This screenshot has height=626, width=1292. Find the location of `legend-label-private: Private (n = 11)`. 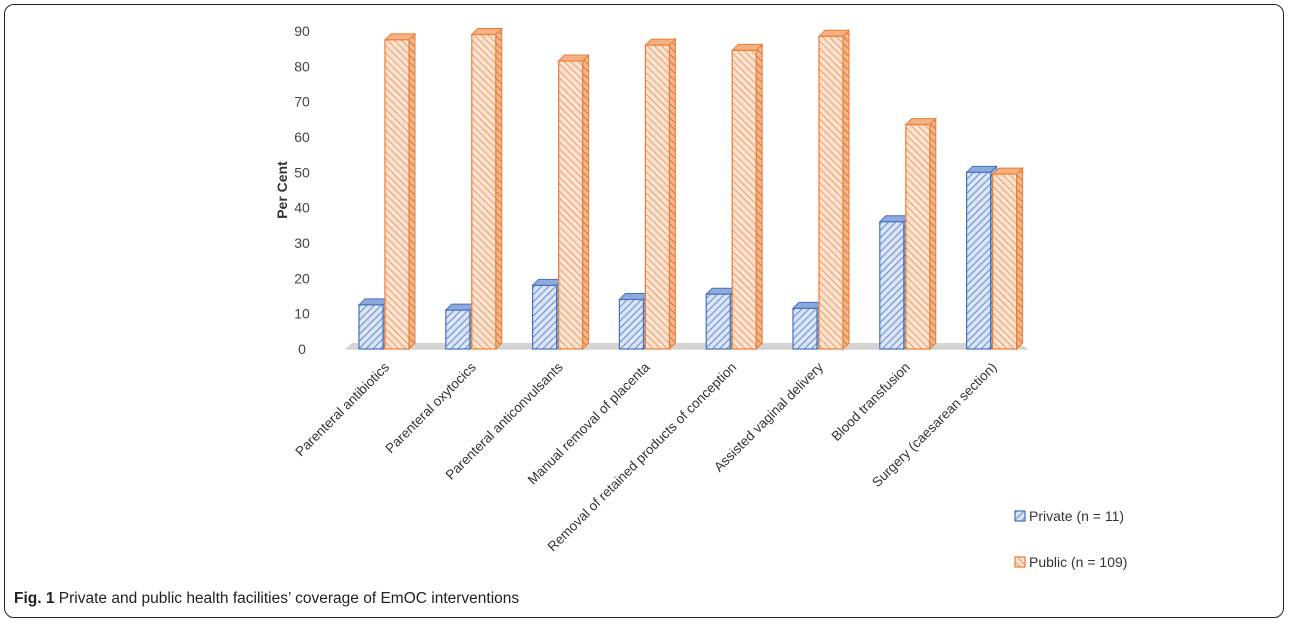

legend-label-private: Private (n = 11) is located at coordinates (1076, 516).